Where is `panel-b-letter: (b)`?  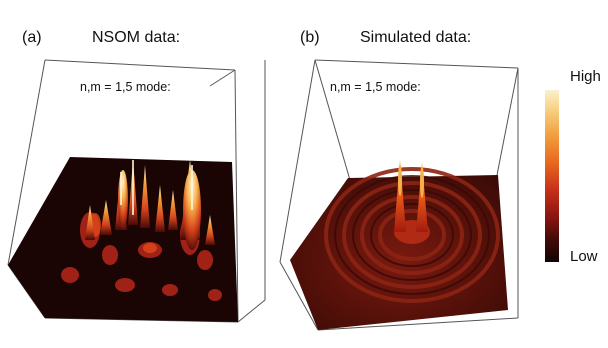
panel-b-letter: (b) is located at coordinates (310, 37).